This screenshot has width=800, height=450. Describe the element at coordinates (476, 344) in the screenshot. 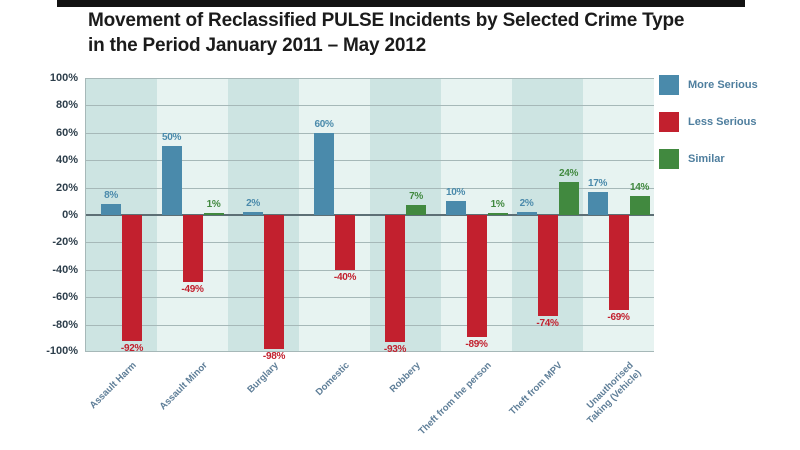

I see `bar-value-label: -89%` at that location.